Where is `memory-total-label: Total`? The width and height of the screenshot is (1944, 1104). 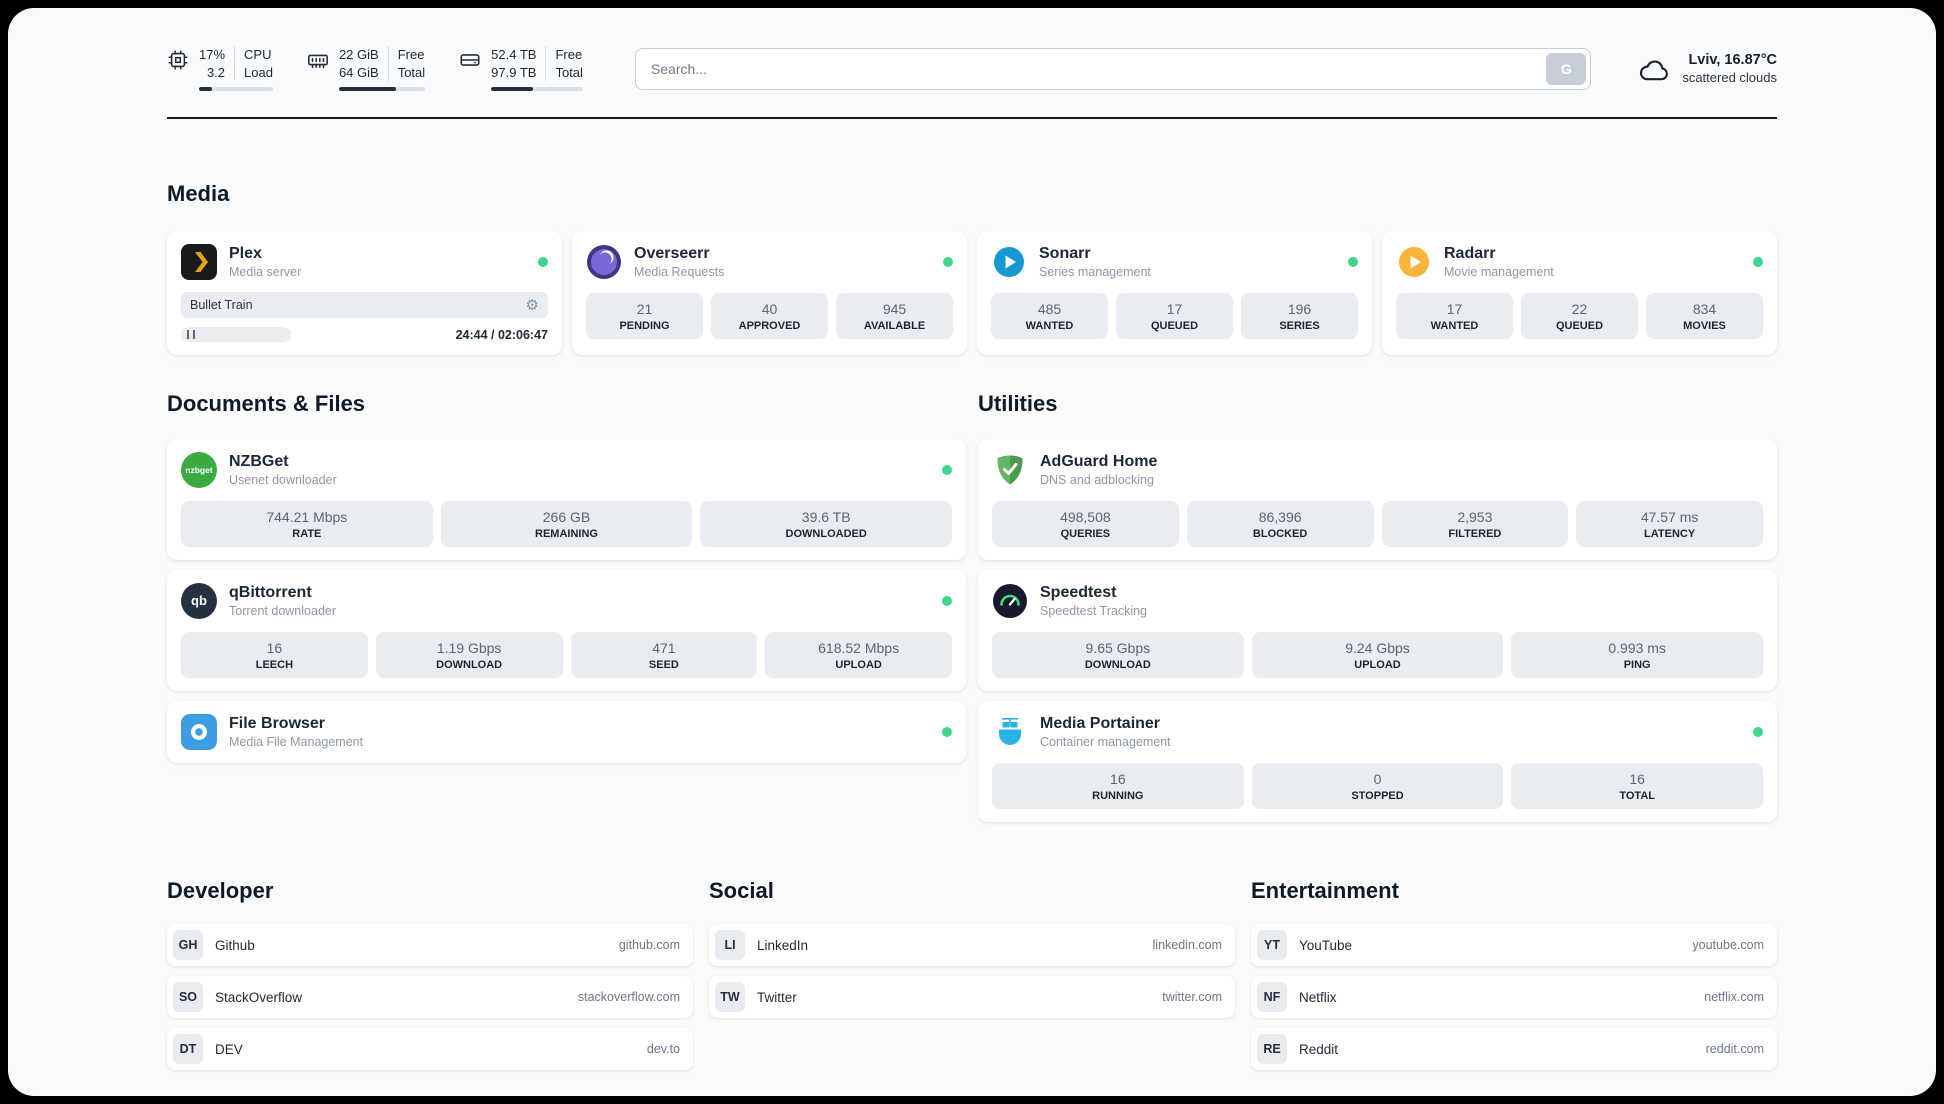
memory-total-label: Total is located at coordinates (411, 72).